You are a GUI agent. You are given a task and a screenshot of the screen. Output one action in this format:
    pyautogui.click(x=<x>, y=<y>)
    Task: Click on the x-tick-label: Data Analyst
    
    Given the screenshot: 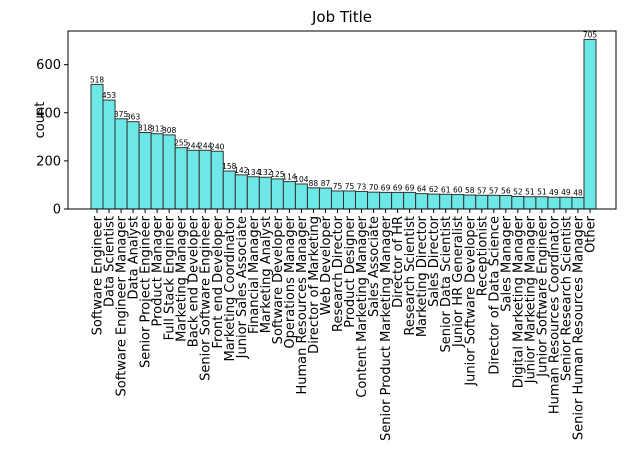 What is the action you would take?
    pyautogui.click(x=134, y=257)
    